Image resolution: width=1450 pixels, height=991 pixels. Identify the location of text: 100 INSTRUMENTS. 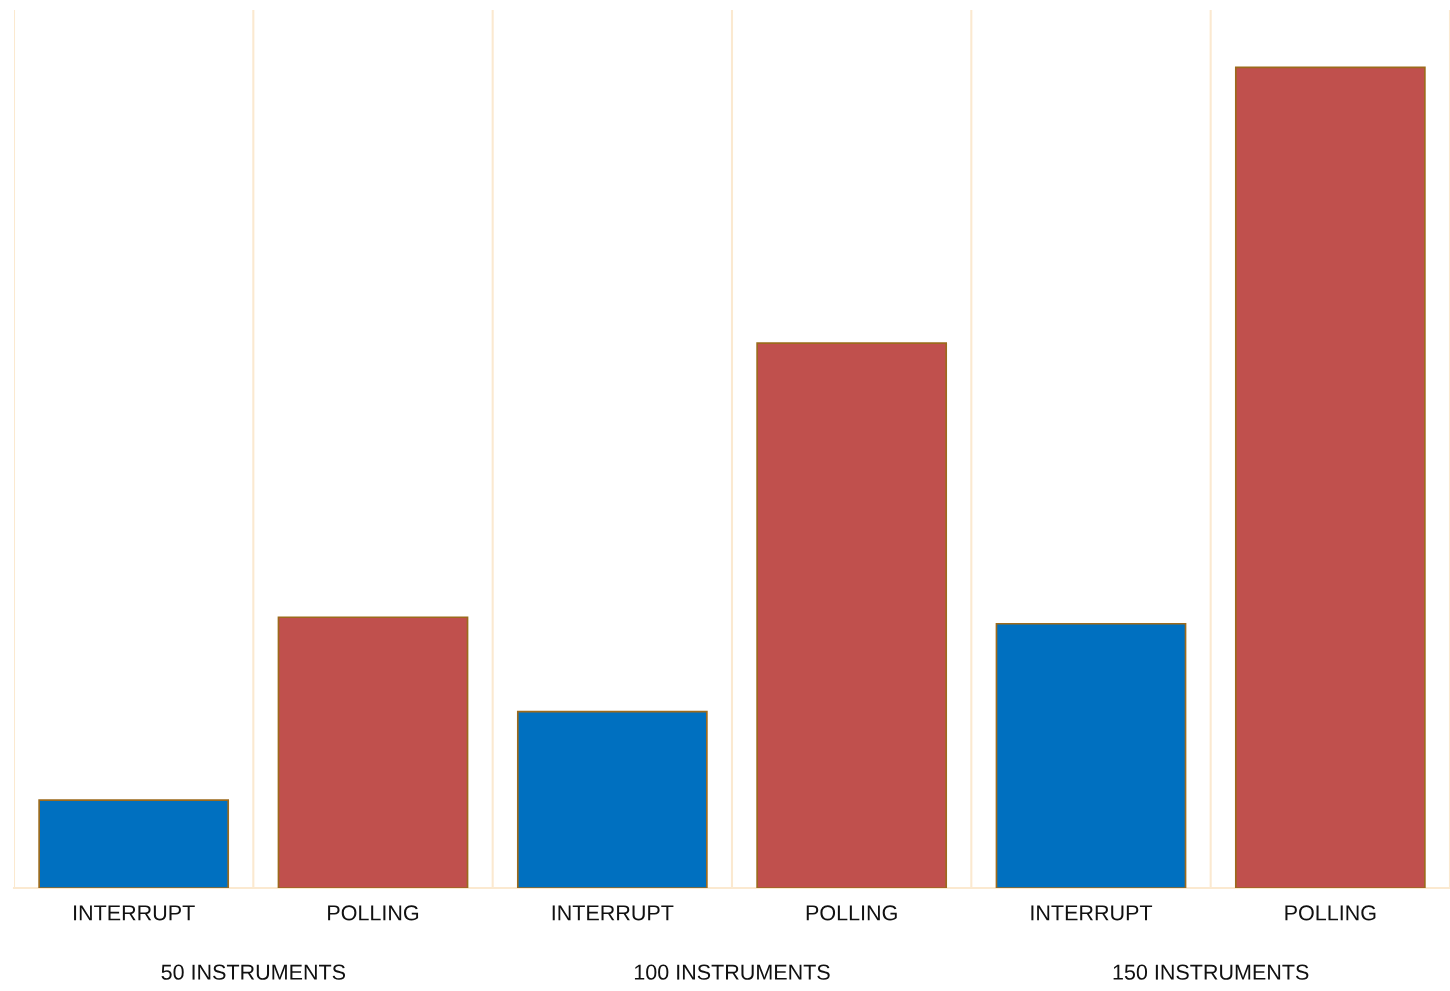
(732, 972).